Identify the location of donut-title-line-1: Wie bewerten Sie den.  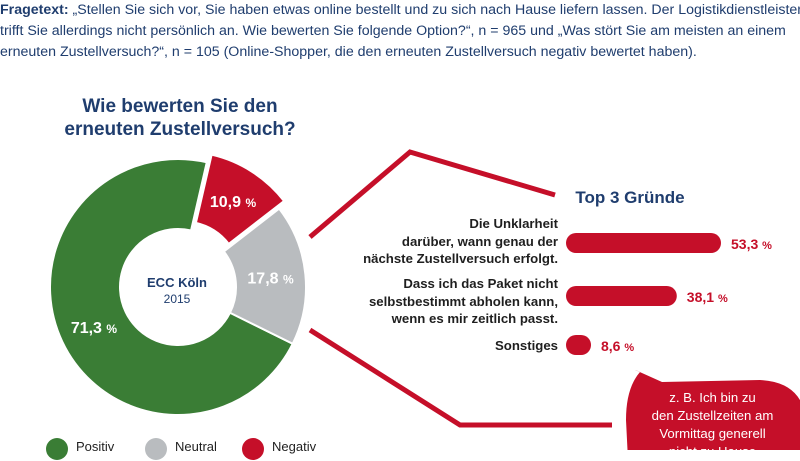
(180, 106).